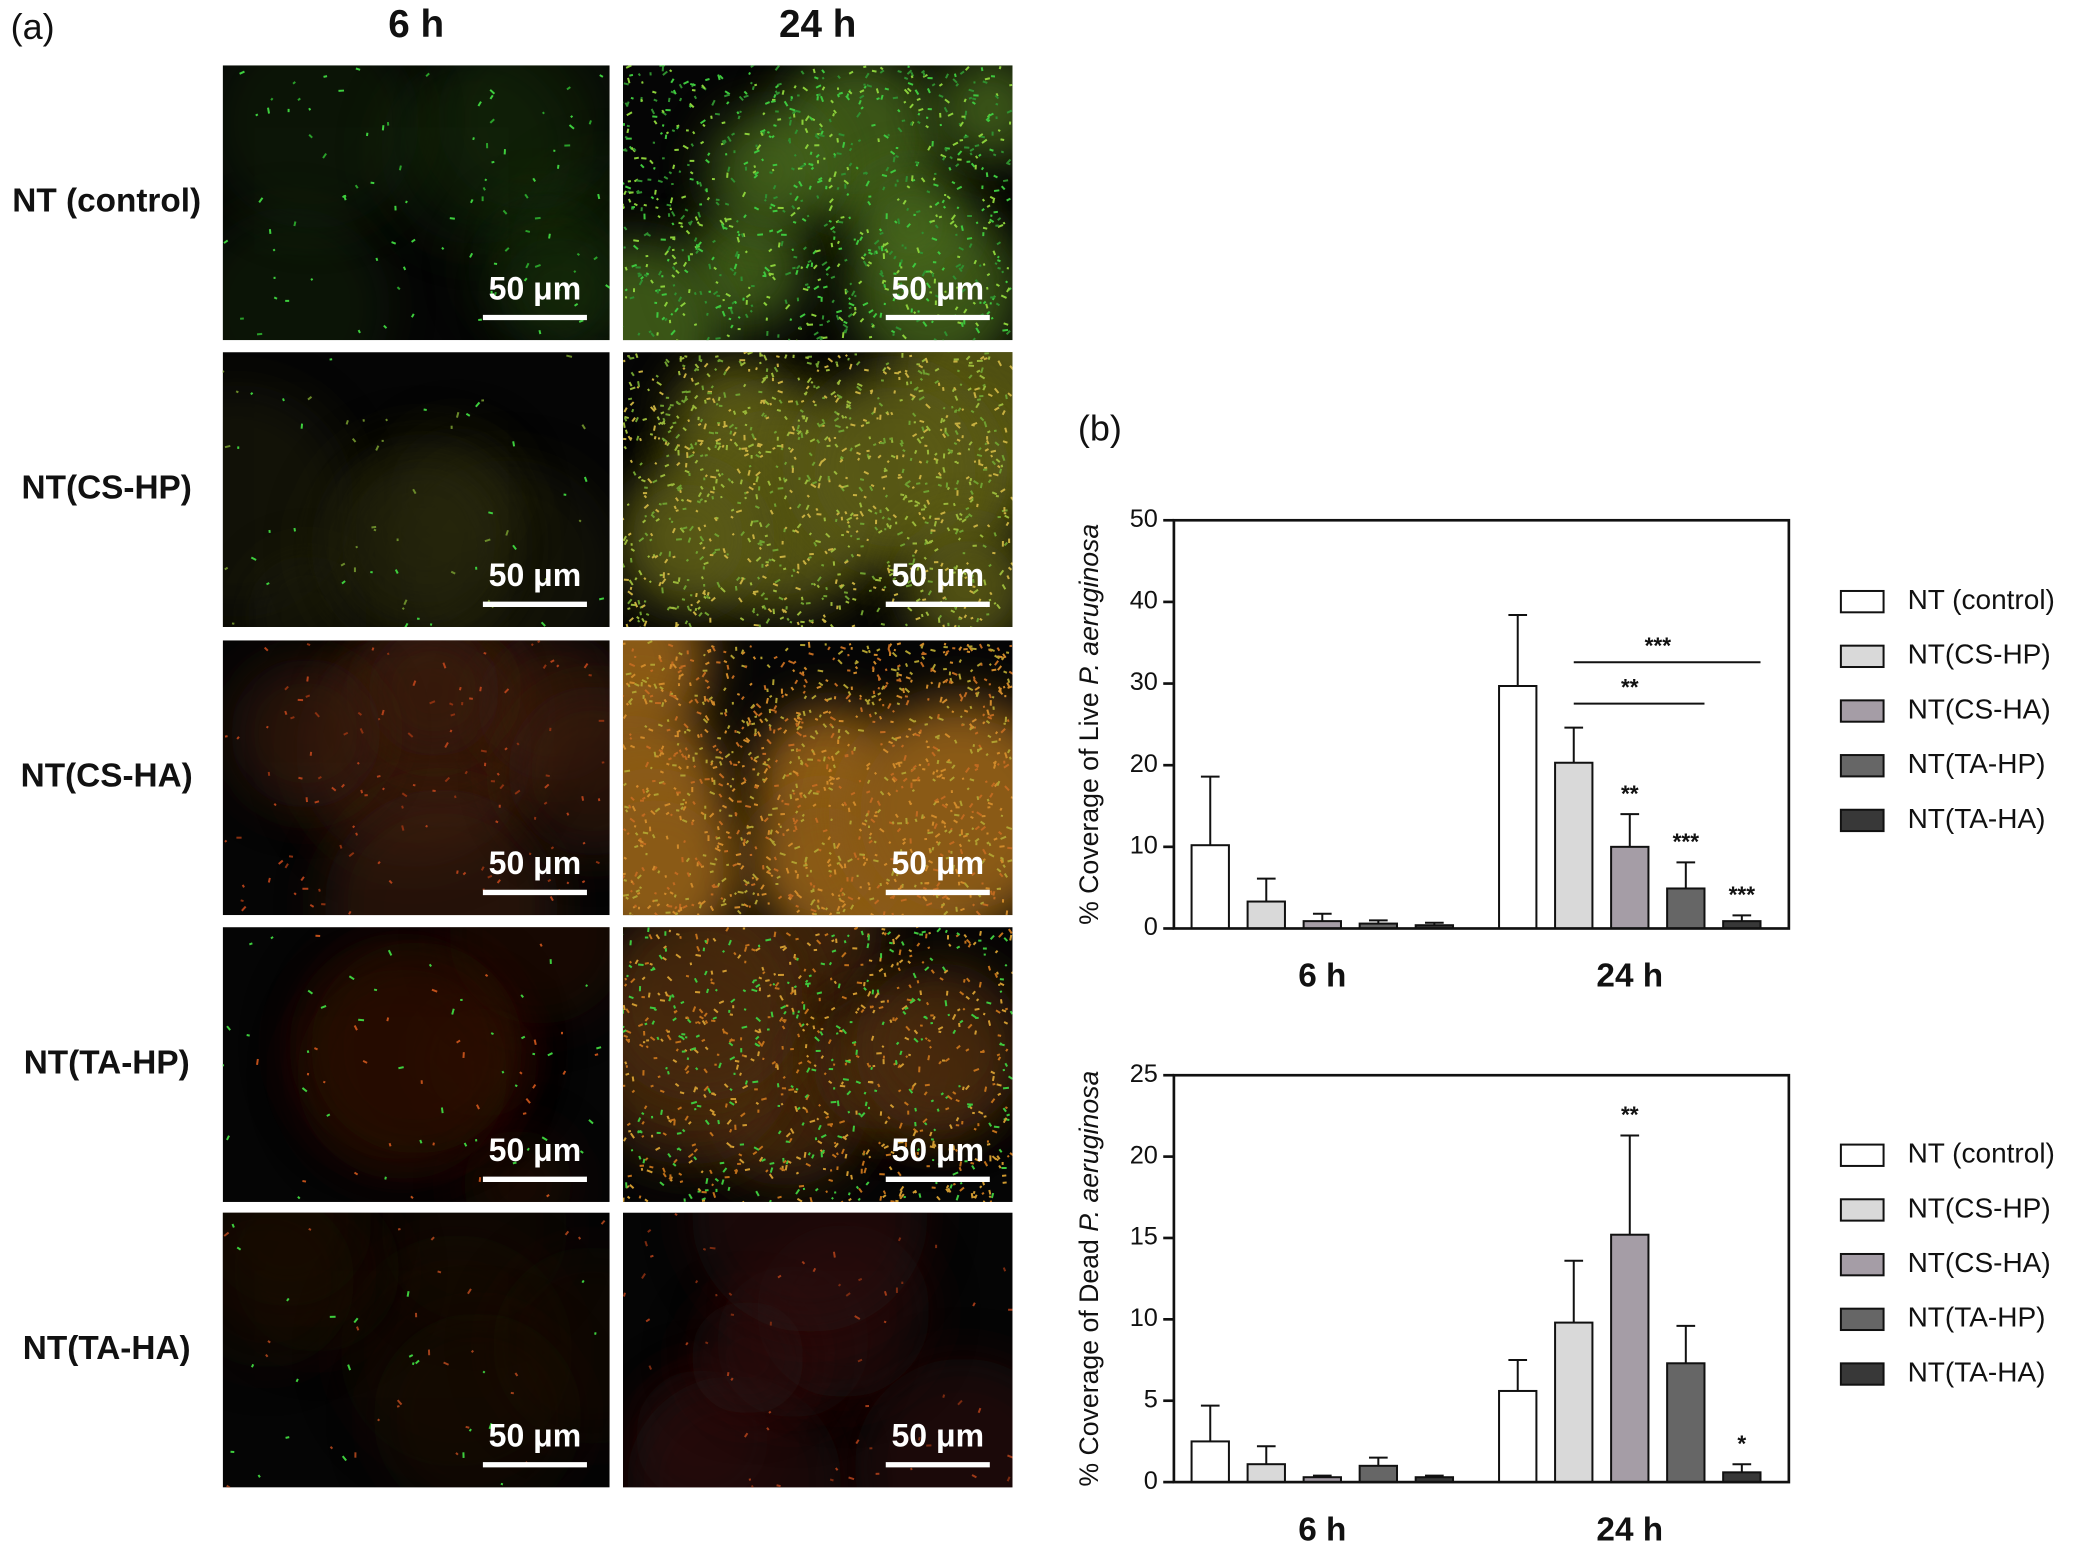  What do you see at coordinates (1144, 1074) in the screenshot?
I see `y-tick-label: 25` at bounding box center [1144, 1074].